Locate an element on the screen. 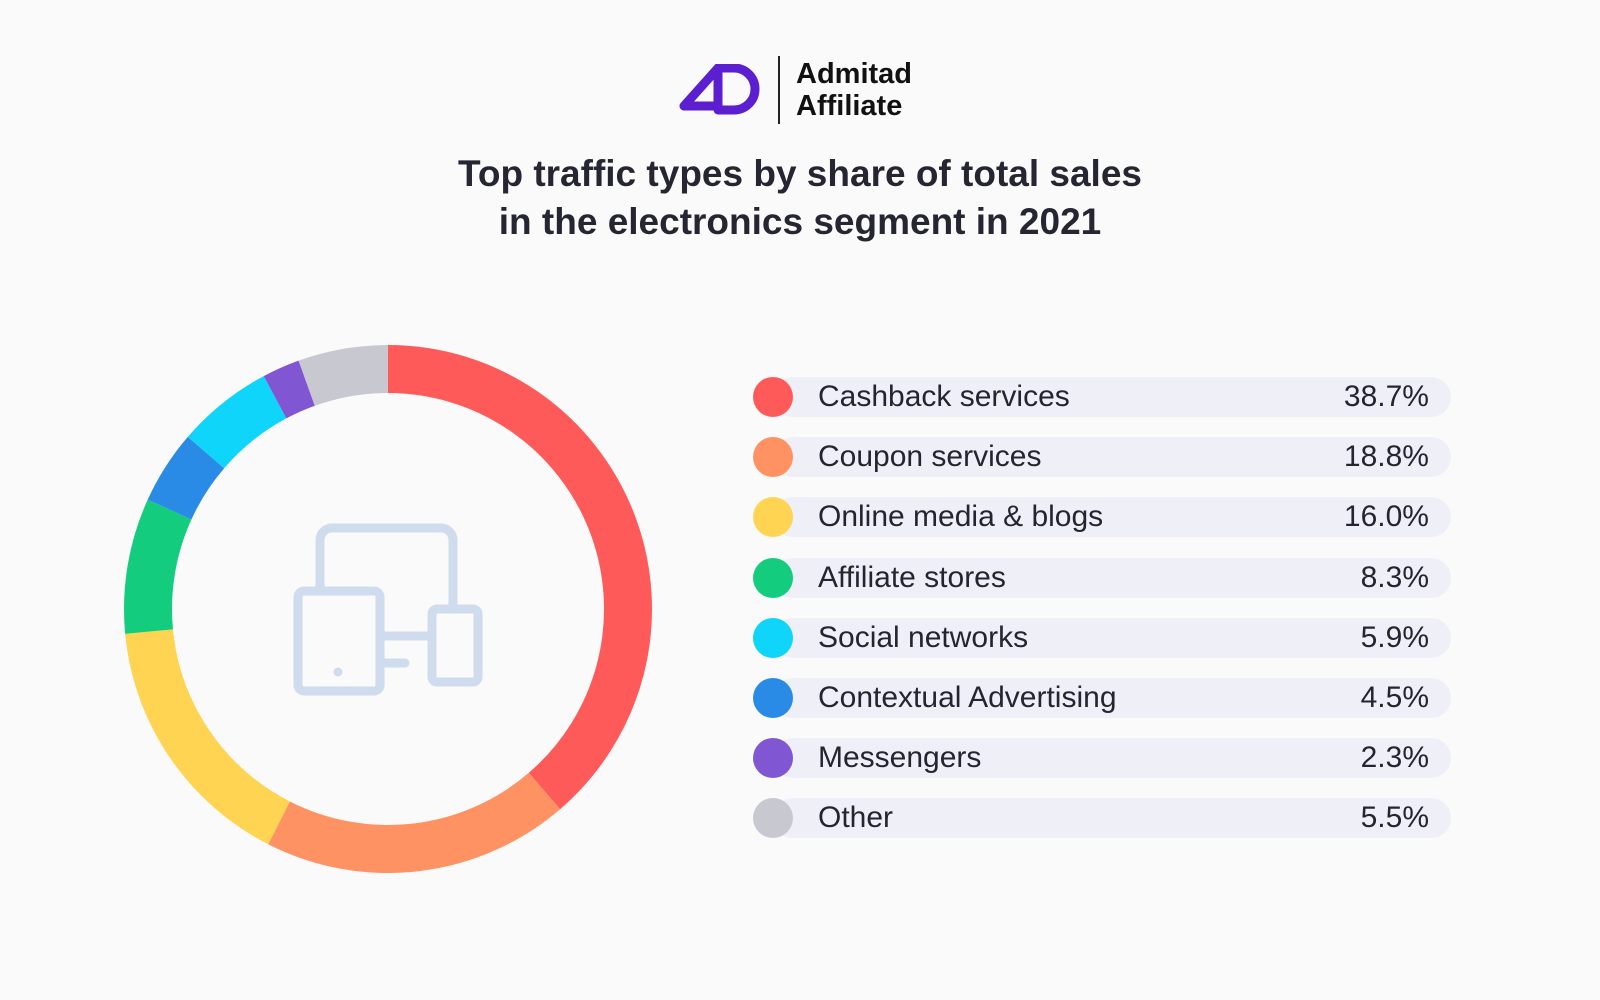 Image resolution: width=1600 pixels, height=1000 pixels. legend-value: 18.8% is located at coordinates (1386, 457).